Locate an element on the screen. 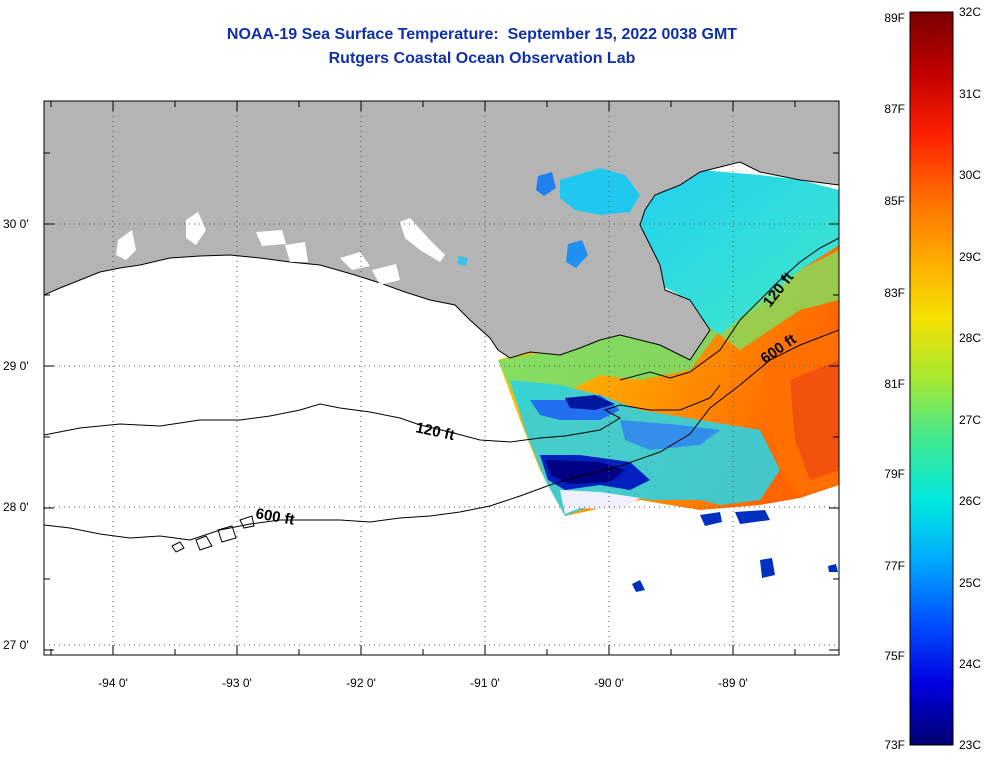  colorbar-scale is located at coordinates (931, 378).